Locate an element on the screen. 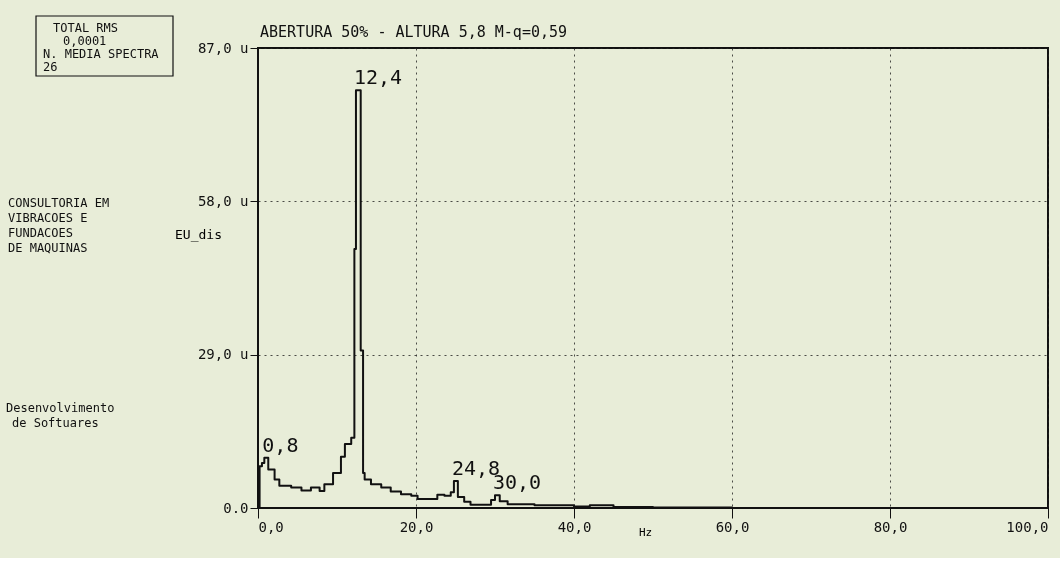  text: 0,0001 is located at coordinates (85, 41).